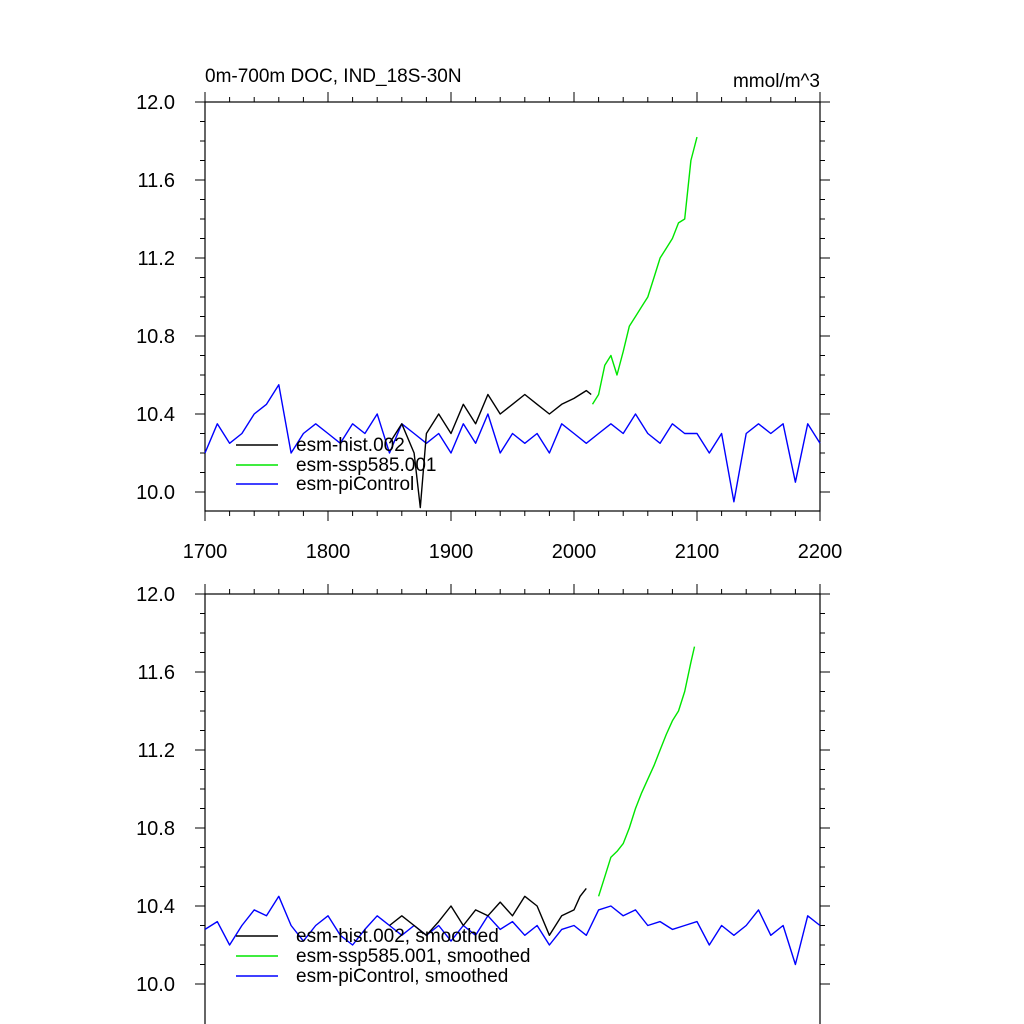 Image resolution: width=1024 pixels, height=1024 pixels. Describe the element at coordinates (697, 552) in the screenshot. I see `x-tick-label: 2100` at that location.